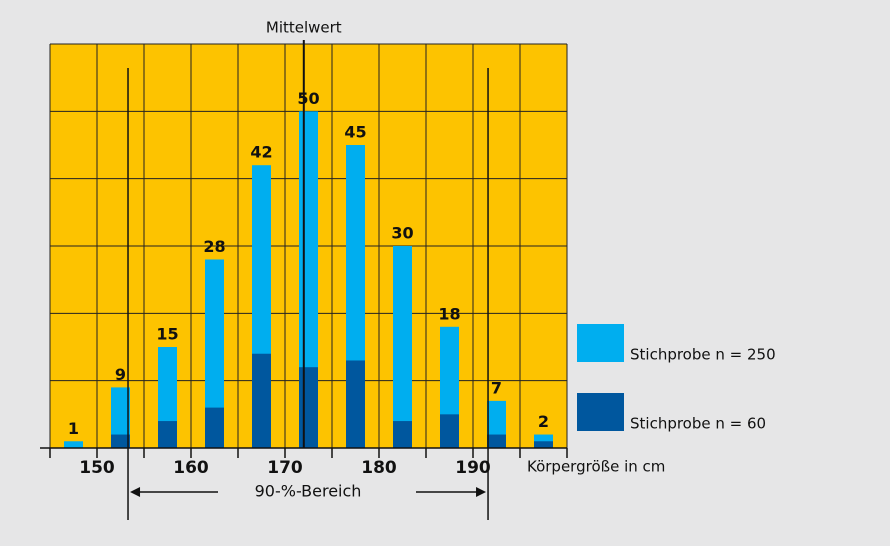 The width and height of the screenshot is (890, 546). I want to click on bar-label: 50, so click(308, 98).